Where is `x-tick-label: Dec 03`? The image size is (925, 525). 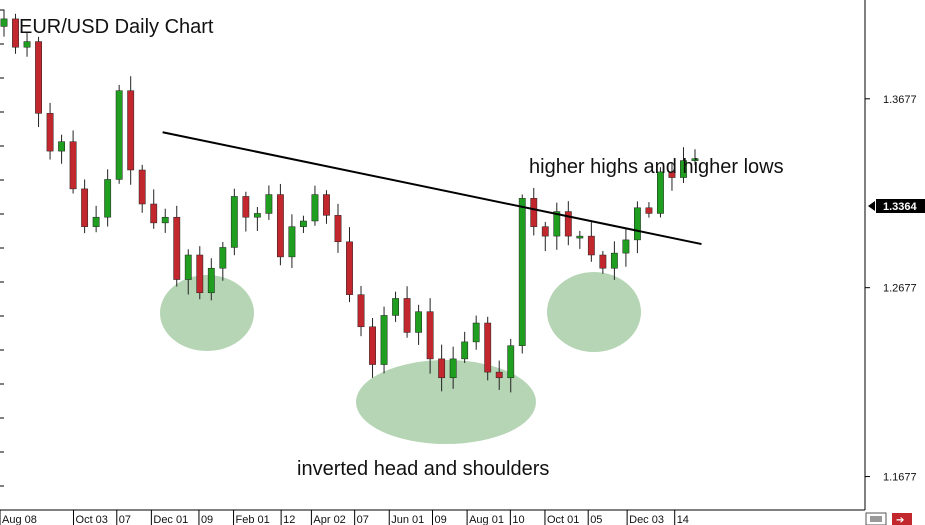
x-tick-label: Dec 03 is located at coordinates (646, 519).